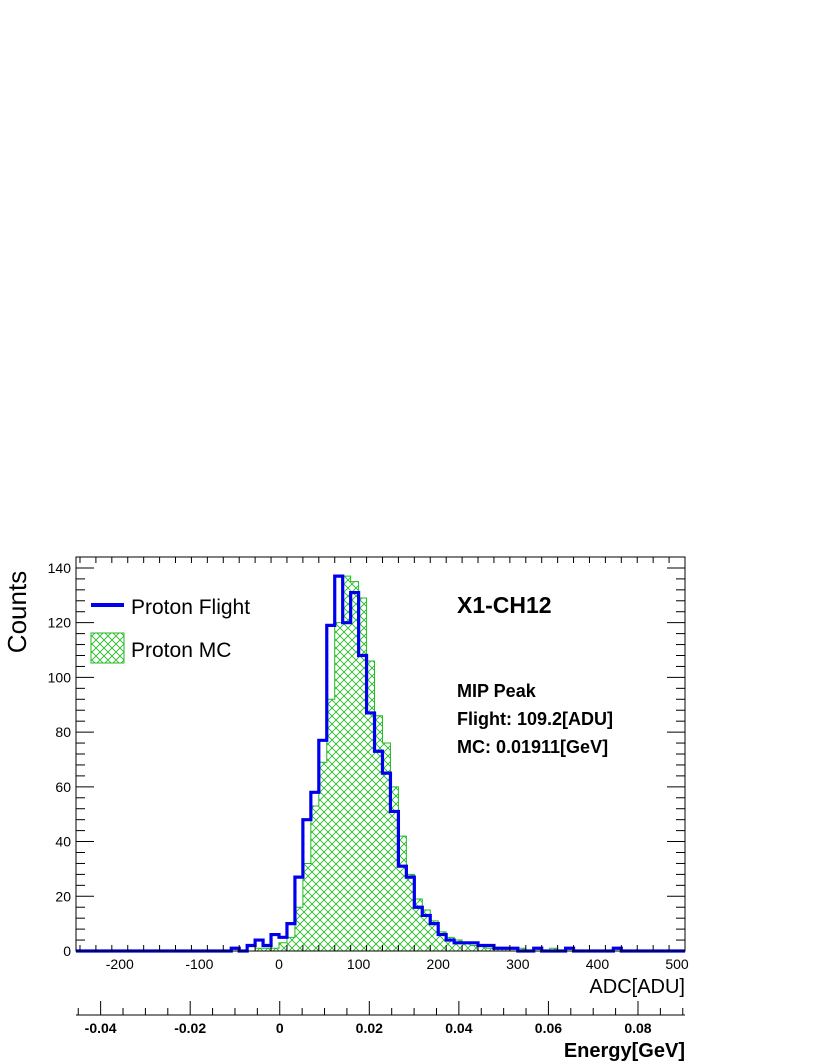  I want to click on energy-axis-label: Energy[GeV], so click(624, 1051).